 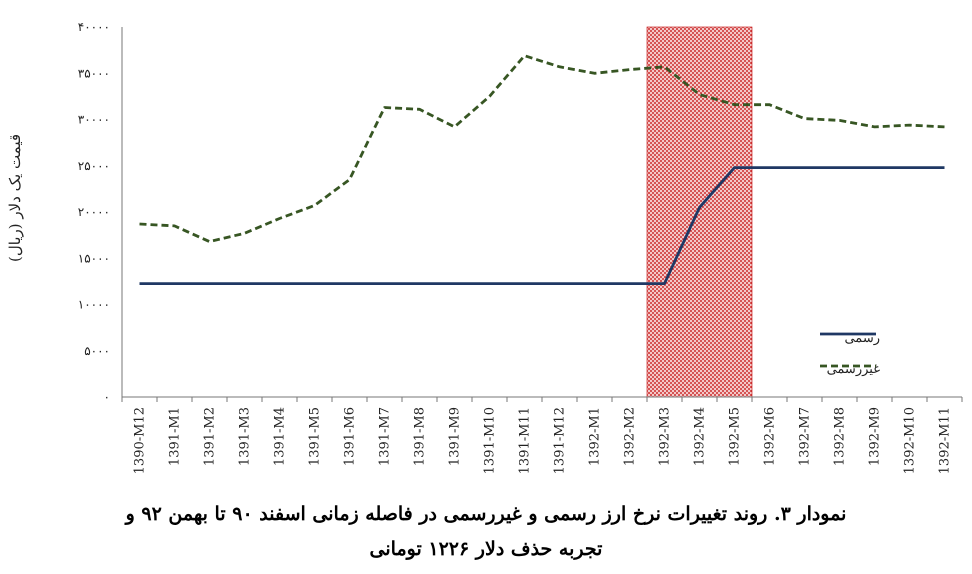 I want to click on y-tick-label: ۲۵۰۰۰, so click(x=94, y=166).